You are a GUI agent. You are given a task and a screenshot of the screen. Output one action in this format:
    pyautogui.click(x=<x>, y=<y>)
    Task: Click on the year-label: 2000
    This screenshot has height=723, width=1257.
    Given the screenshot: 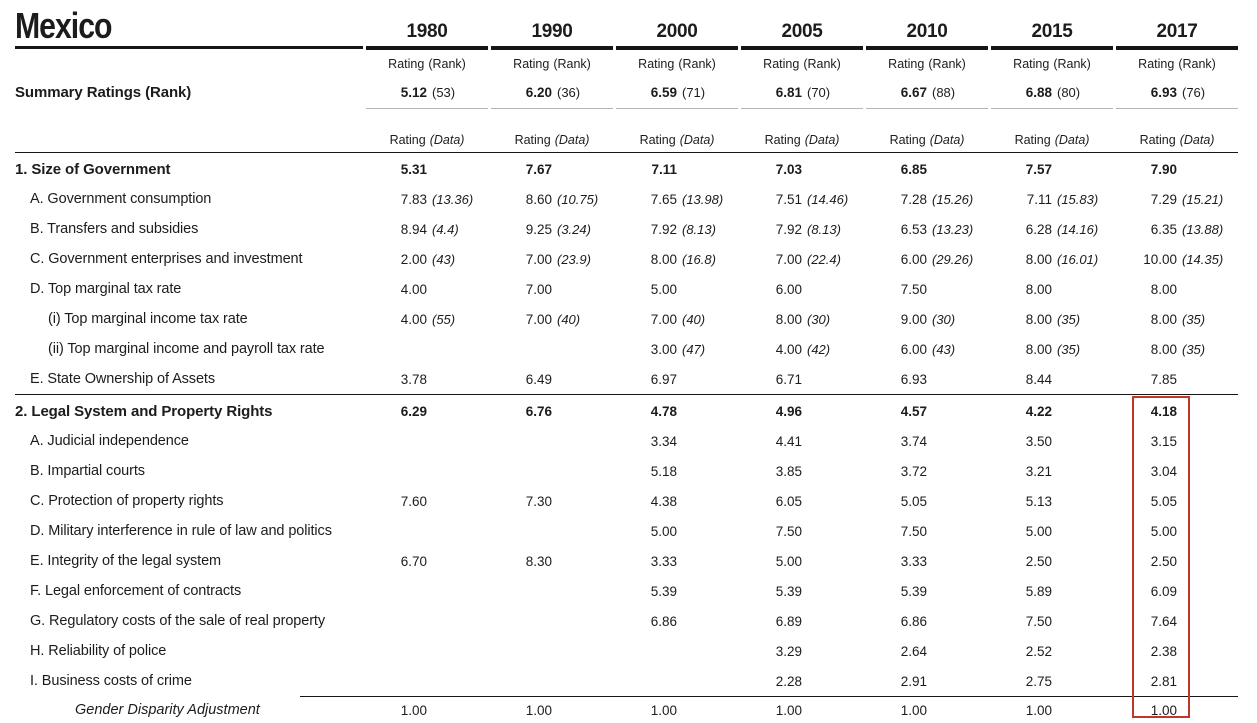 What is the action you would take?
    pyautogui.click(x=677, y=31)
    